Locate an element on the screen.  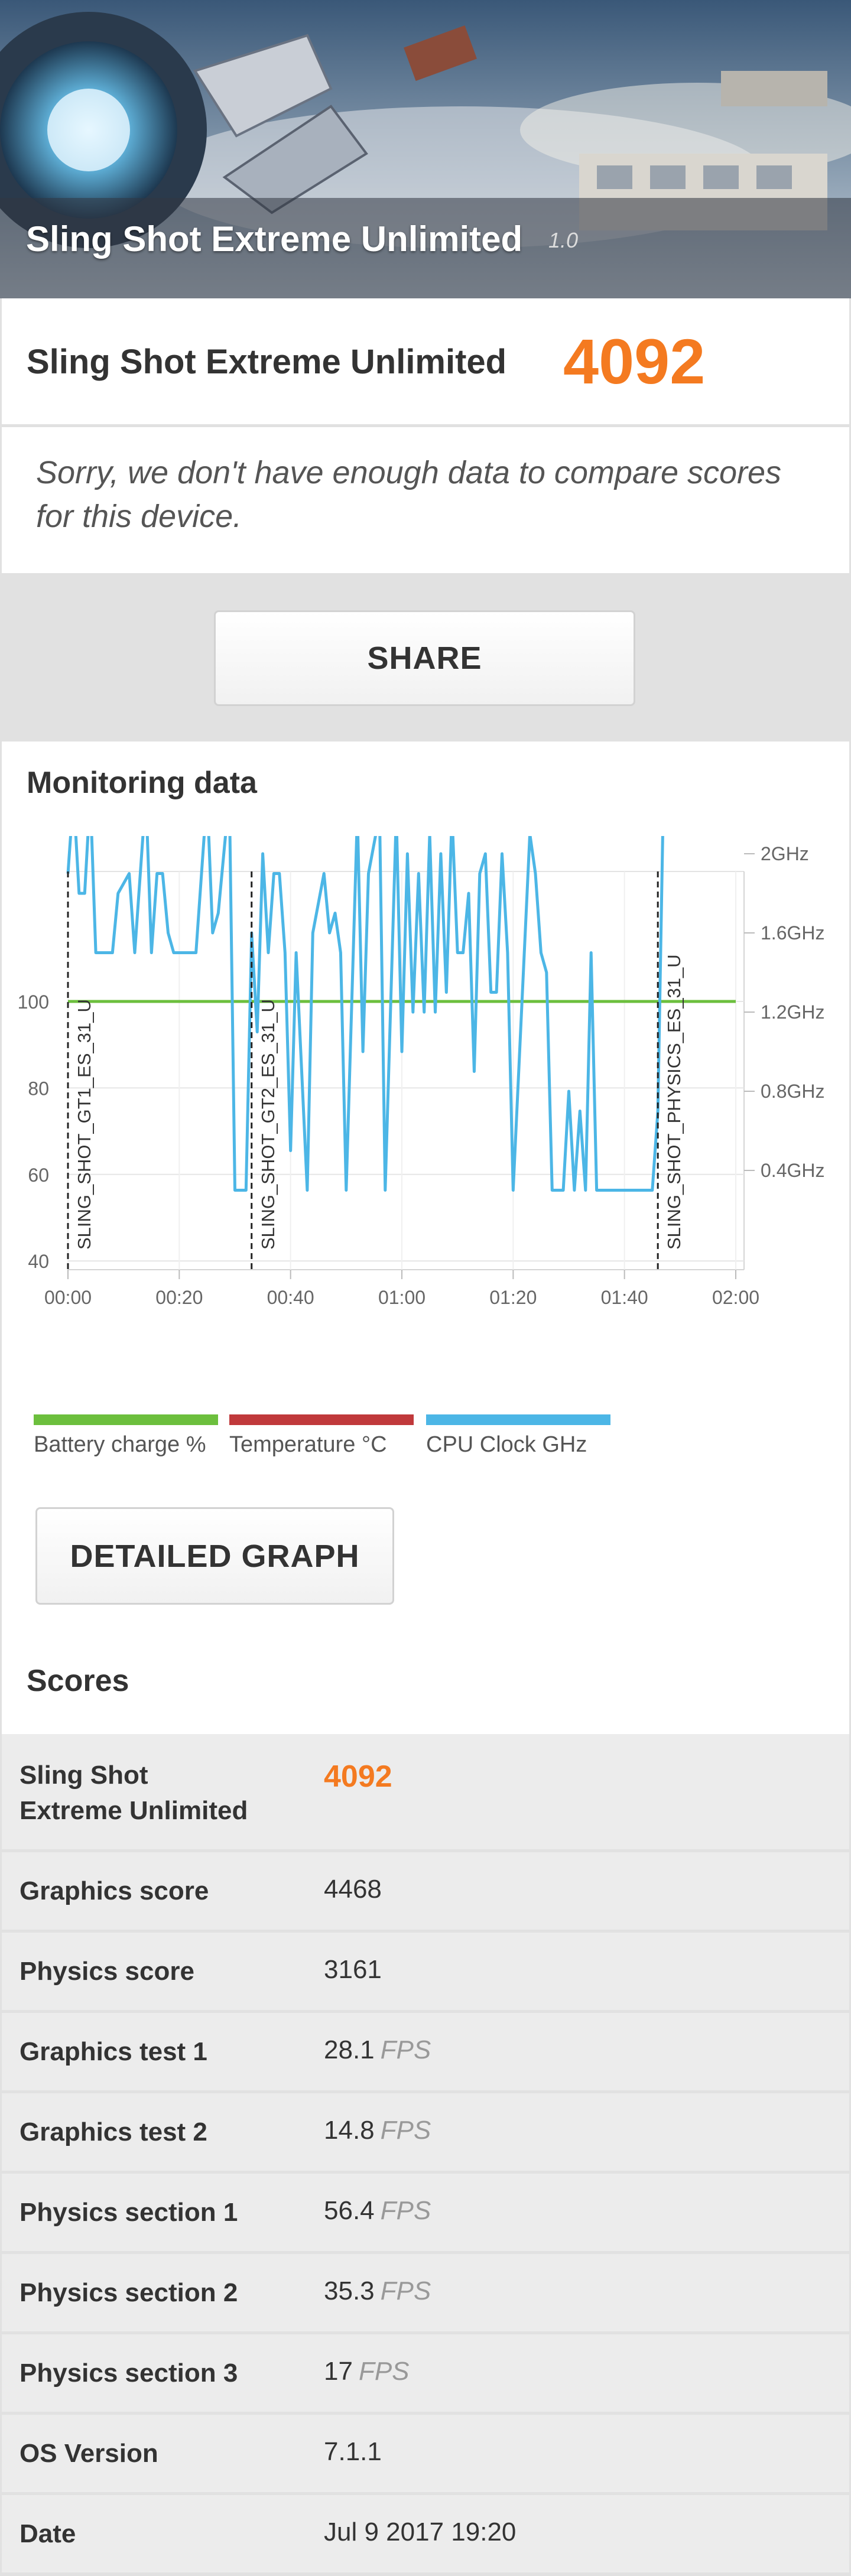
legend-cpu-clock-label: CPU Clock GHz is located at coordinates (506, 1444).